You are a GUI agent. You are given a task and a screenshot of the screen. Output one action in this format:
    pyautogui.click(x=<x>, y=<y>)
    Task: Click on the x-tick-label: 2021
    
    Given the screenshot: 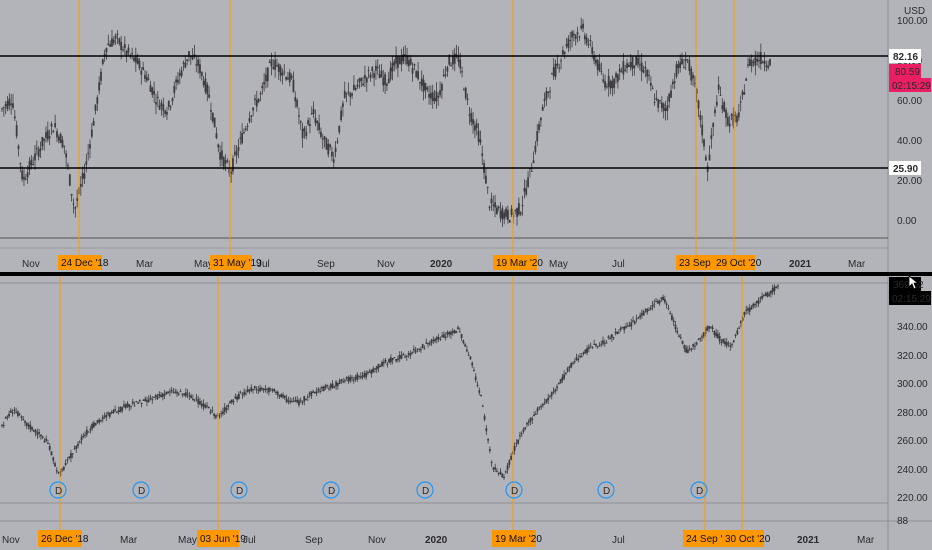 What is the action you would take?
    pyautogui.click(x=808, y=540)
    